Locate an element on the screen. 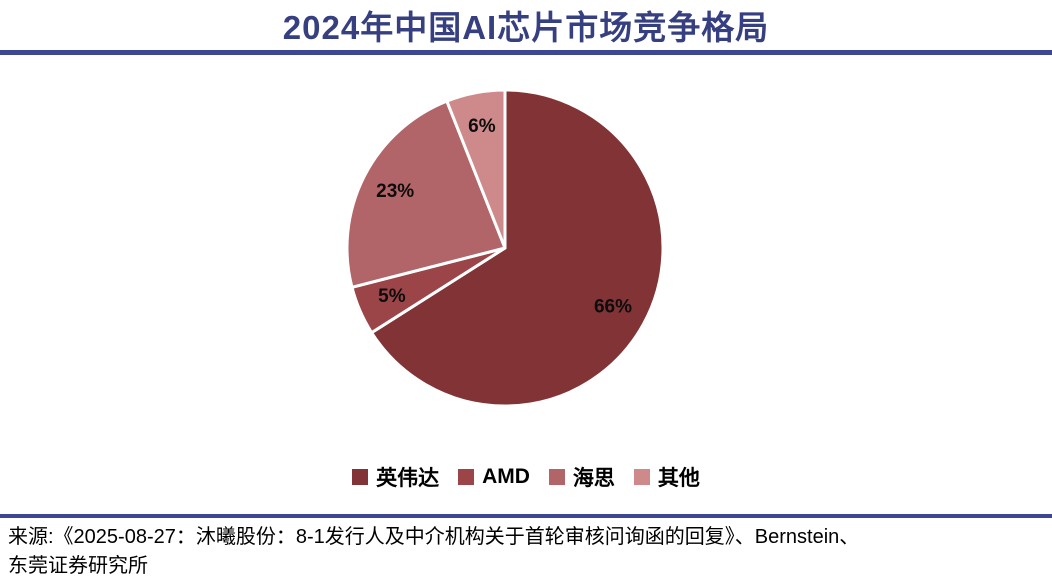 The width and height of the screenshot is (1052, 588). legend-swatch-hisilicon is located at coordinates (556, 477).